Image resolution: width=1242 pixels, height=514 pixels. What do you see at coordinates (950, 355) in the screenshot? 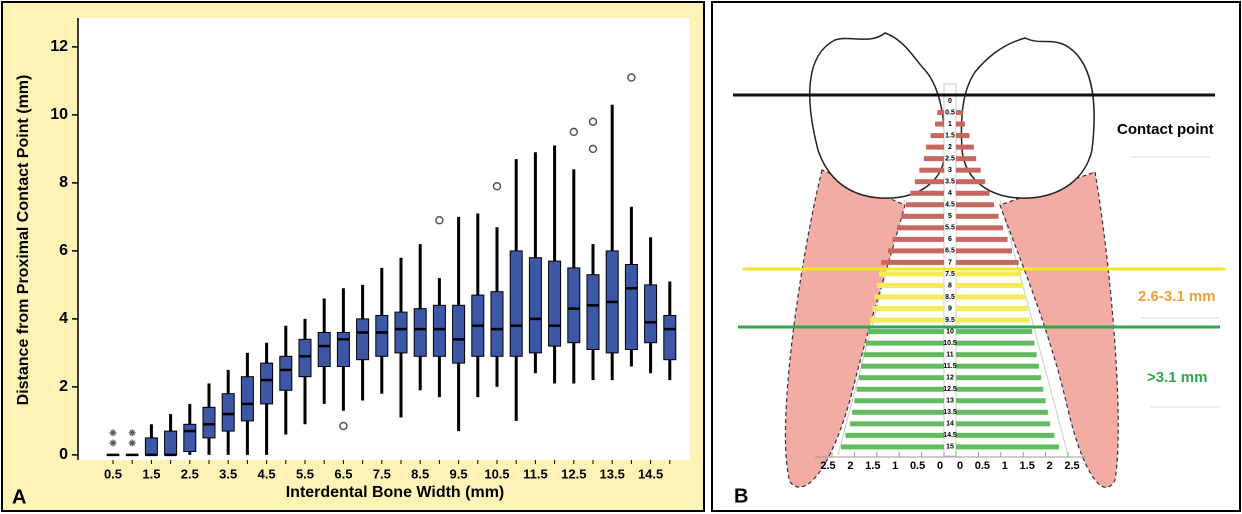
I see `row-label: 11` at bounding box center [950, 355].